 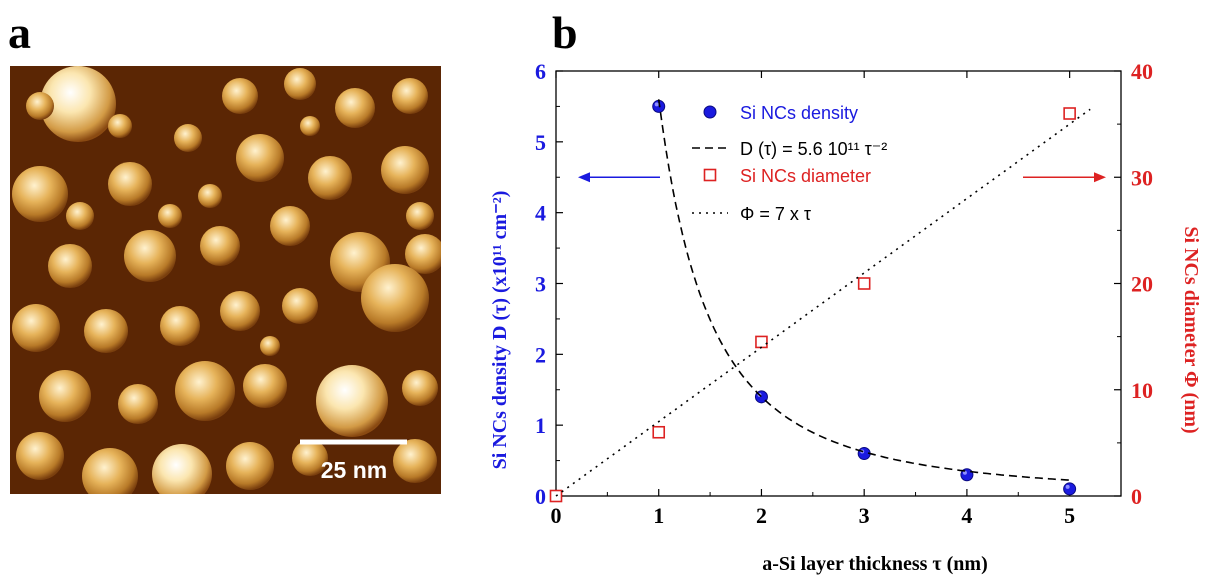 I want to click on legend-marker-diameter, so click(x=710, y=175).